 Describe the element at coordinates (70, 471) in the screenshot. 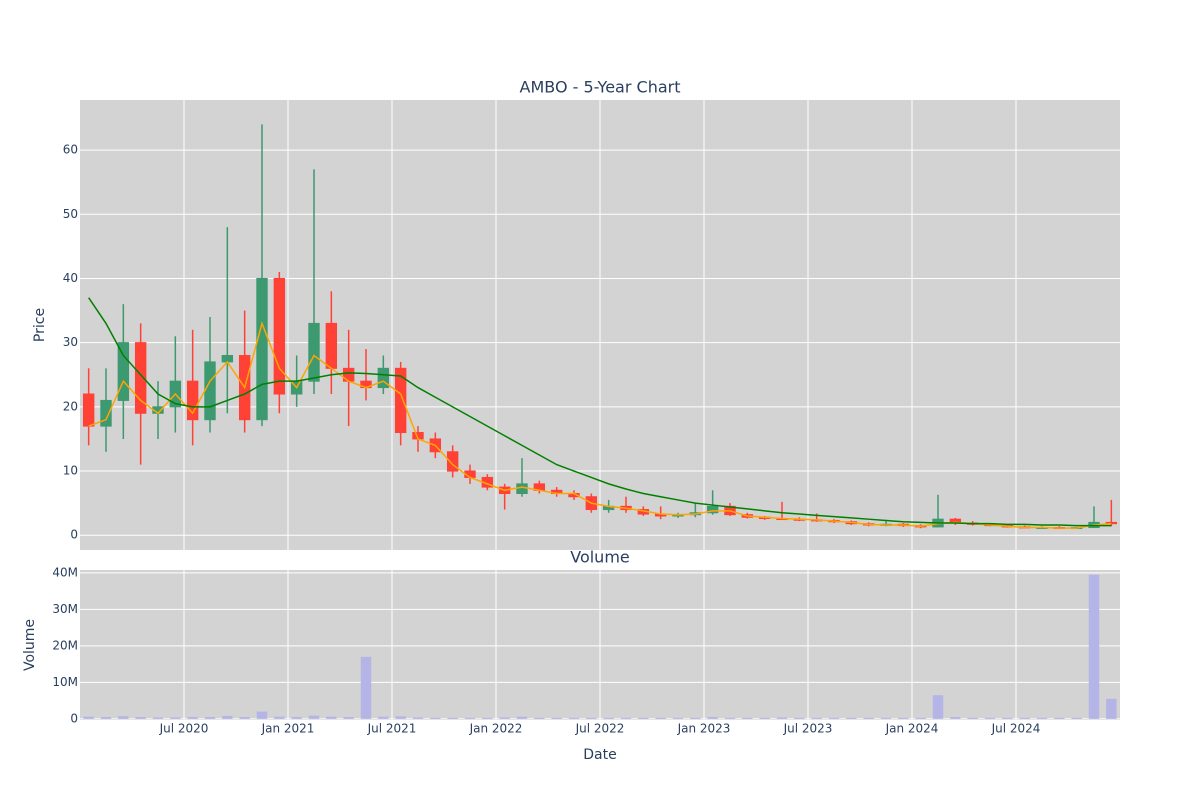

I see `y-tick-label: 10` at that location.